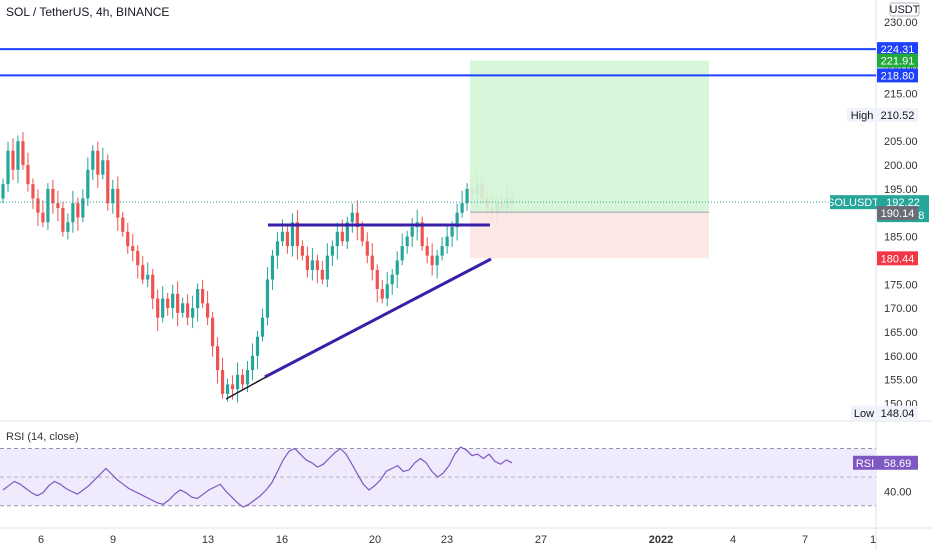 The width and height of the screenshot is (932, 550). I want to click on price-tick-label: 155.00, so click(901, 381).